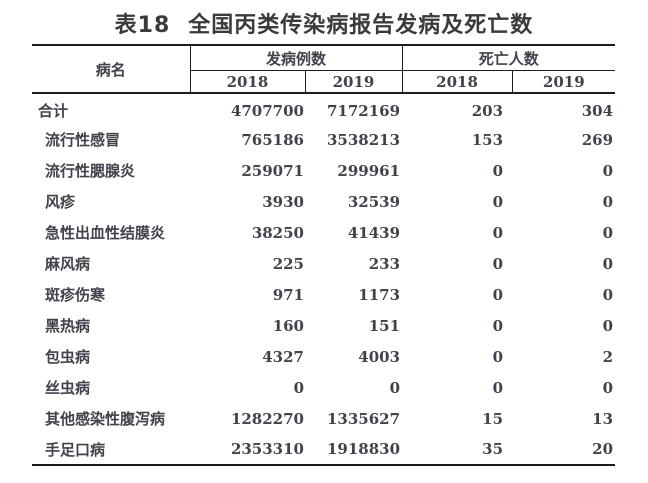  I want to click on table-row: 其他感染性腹泻病 1282270 1335627 15 13, so click(323, 418).